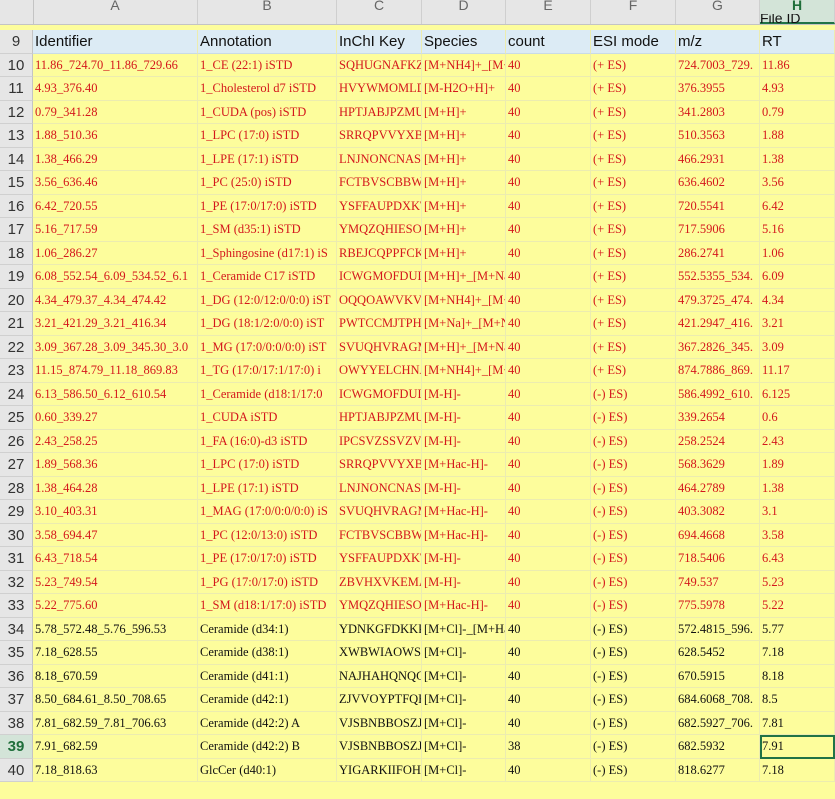 The width and height of the screenshot is (835, 799). What do you see at coordinates (633, 770) in the screenshot?
I see `cell-f40: (-) ES)` at bounding box center [633, 770].